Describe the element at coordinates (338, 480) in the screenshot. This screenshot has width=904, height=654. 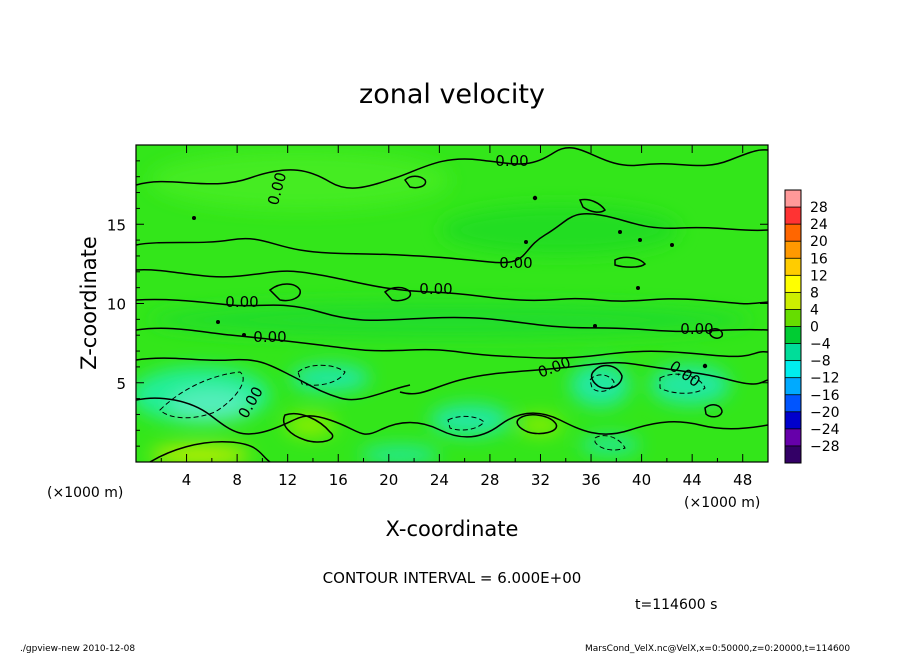
I see `x-tick-label: 16` at that location.